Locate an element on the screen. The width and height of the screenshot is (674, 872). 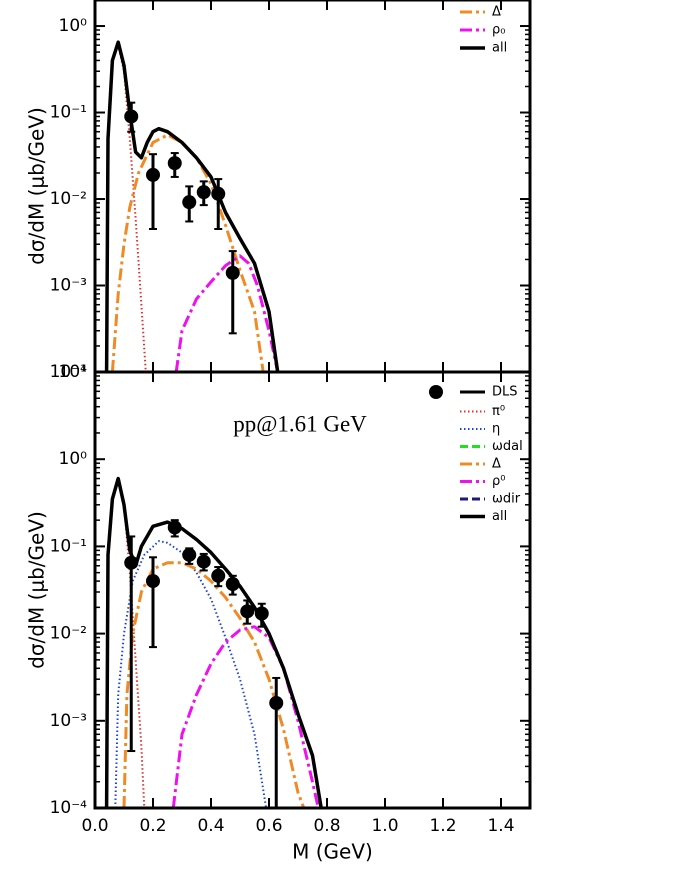
x-axis-label: M (GeV) is located at coordinates (332, 852).